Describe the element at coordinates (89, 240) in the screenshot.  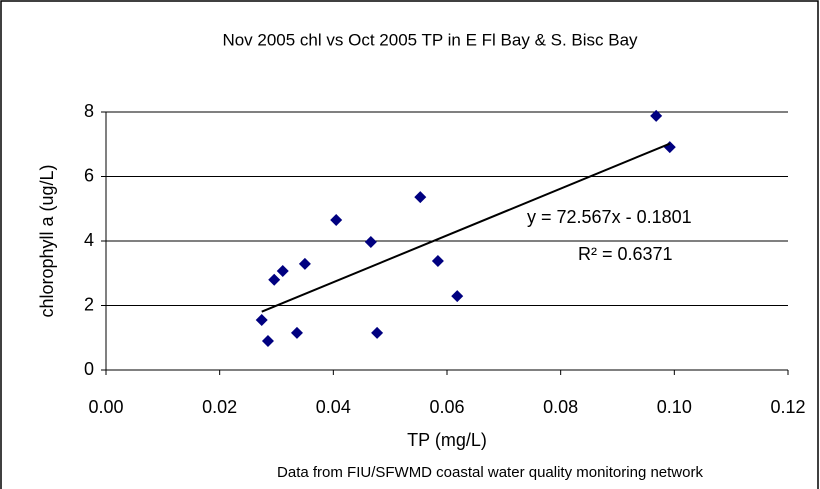
I see `y-tick-label: 4` at that location.